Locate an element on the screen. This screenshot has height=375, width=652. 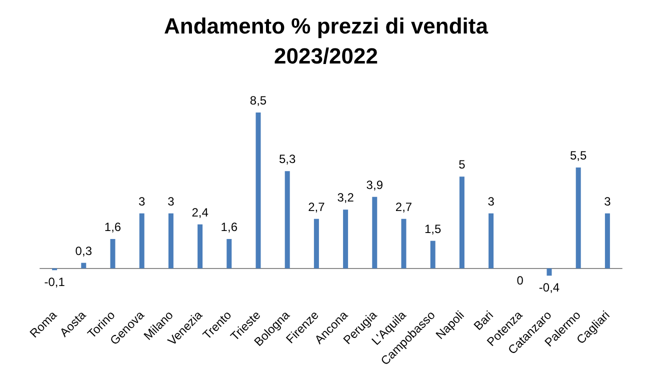
data-label: 5,5 is located at coordinates (579, 155).